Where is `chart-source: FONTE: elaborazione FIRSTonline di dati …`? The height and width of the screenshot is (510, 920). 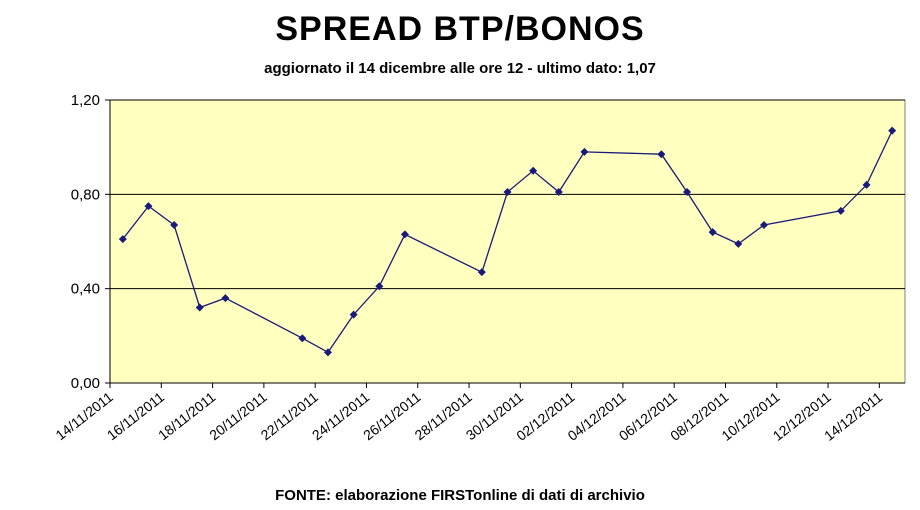 chart-source: FONTE: elaborazione FIRSTonline di dati … is located at coordinates (460, 495).